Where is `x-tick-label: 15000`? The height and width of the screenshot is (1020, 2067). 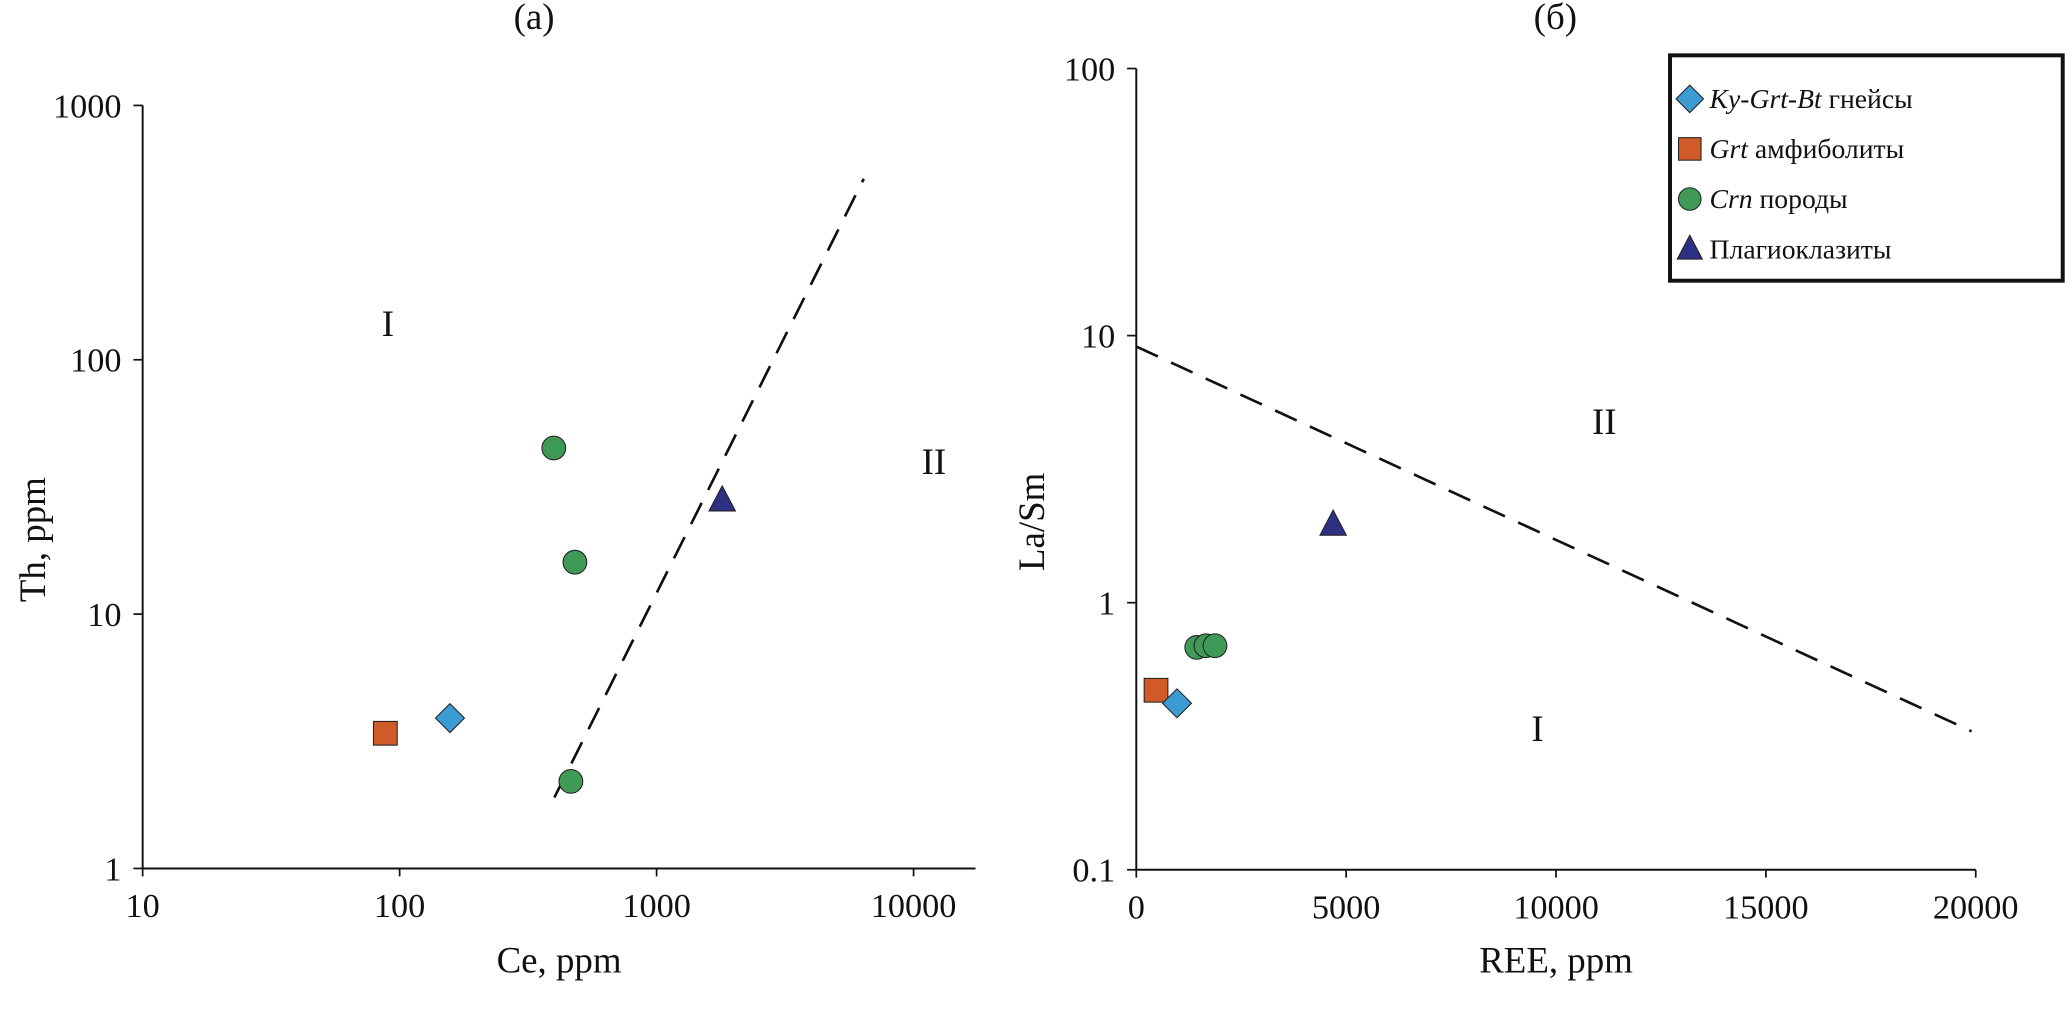 x-tick-label: 15000 is located at coordinates (1766, 908).